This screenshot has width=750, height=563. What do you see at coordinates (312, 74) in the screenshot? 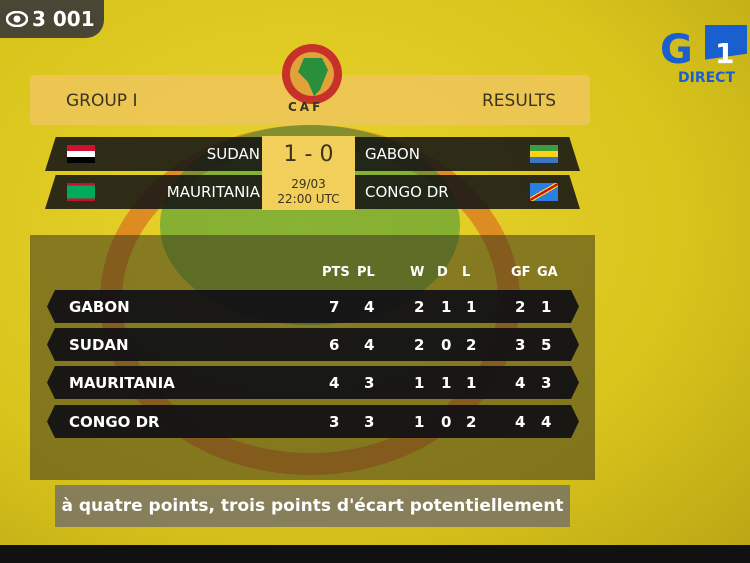
I see `afcon-logo` at bounding box center [312, 74].